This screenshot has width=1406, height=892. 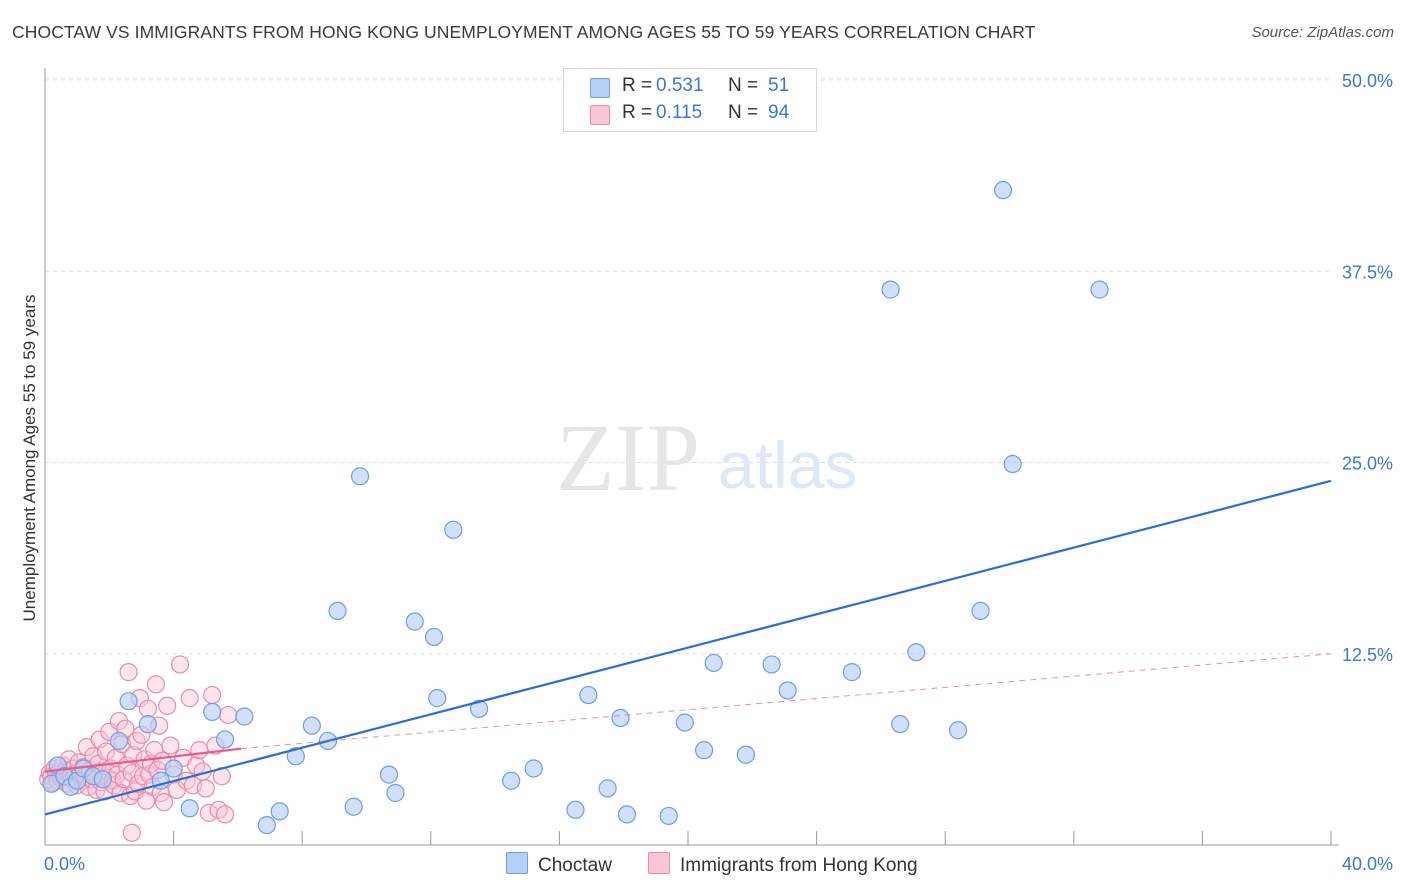 I want to click on y-tick-label: 25.0%, so click(x=1367, y=464).